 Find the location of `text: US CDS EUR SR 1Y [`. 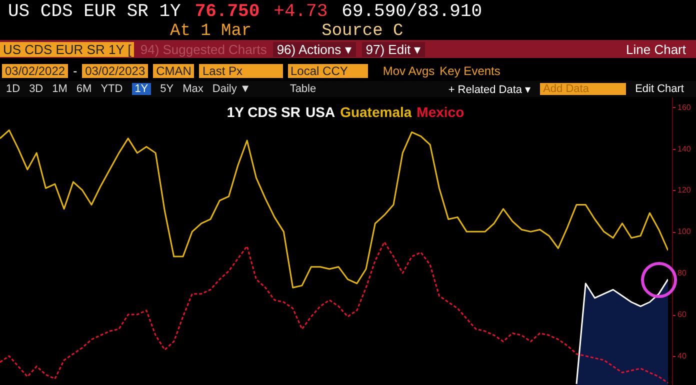

text: US CDS EUR SR 1Y [ is located at coordinates (67, 49).